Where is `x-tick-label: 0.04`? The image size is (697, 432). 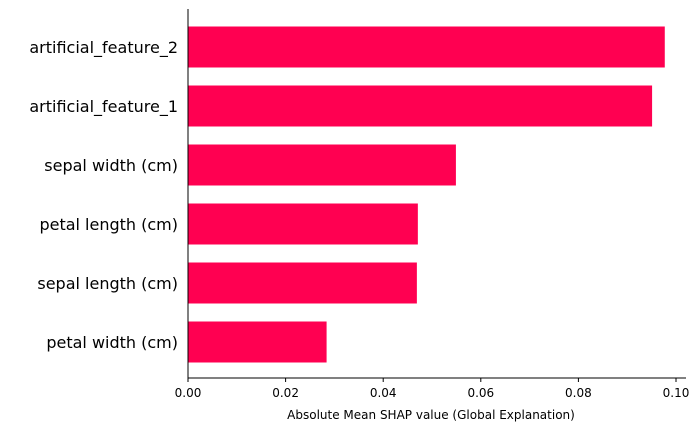 x-tick-label: 0.04 is located at coordinates (383, 393).